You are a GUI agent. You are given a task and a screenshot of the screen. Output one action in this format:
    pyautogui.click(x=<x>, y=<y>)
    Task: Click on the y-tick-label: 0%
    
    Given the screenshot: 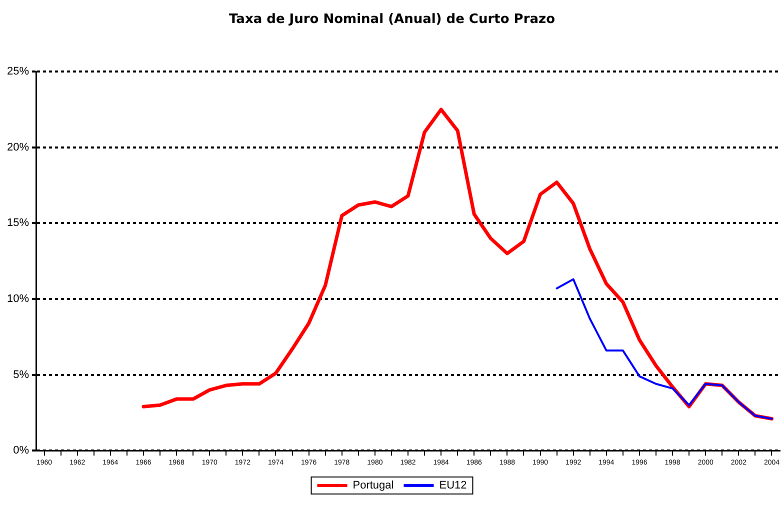 What is the action you would take?
    pyautogui.click(x=21, y=450)
    